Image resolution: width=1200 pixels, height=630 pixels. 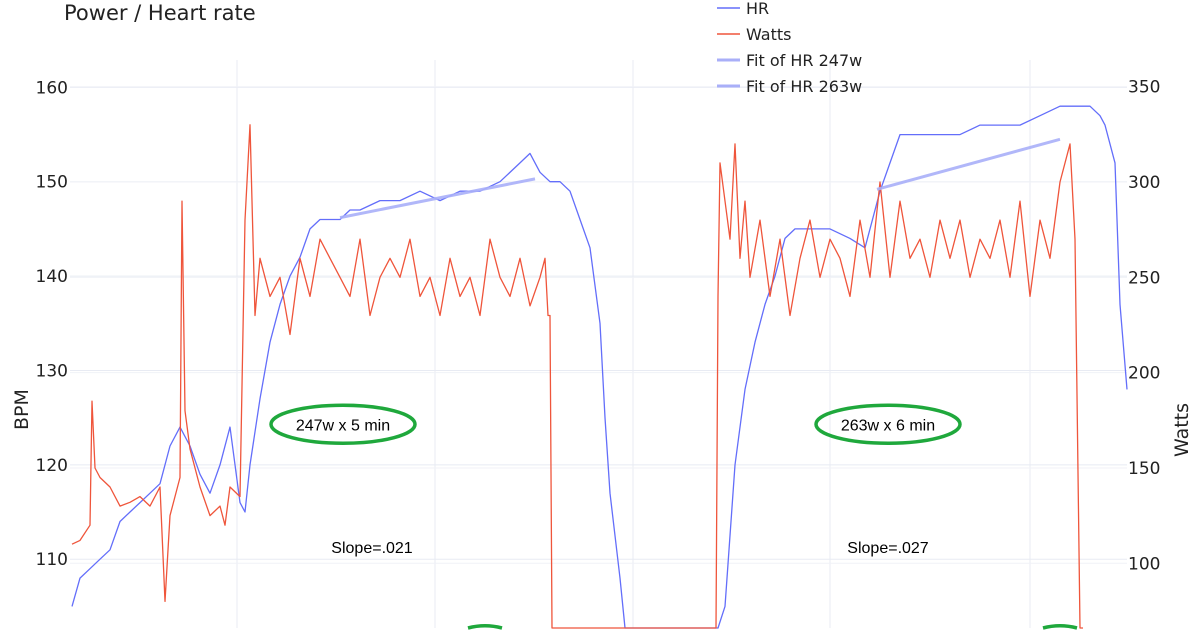 I want to click on y-axis-label: BPM, so click(x=22, y=409).